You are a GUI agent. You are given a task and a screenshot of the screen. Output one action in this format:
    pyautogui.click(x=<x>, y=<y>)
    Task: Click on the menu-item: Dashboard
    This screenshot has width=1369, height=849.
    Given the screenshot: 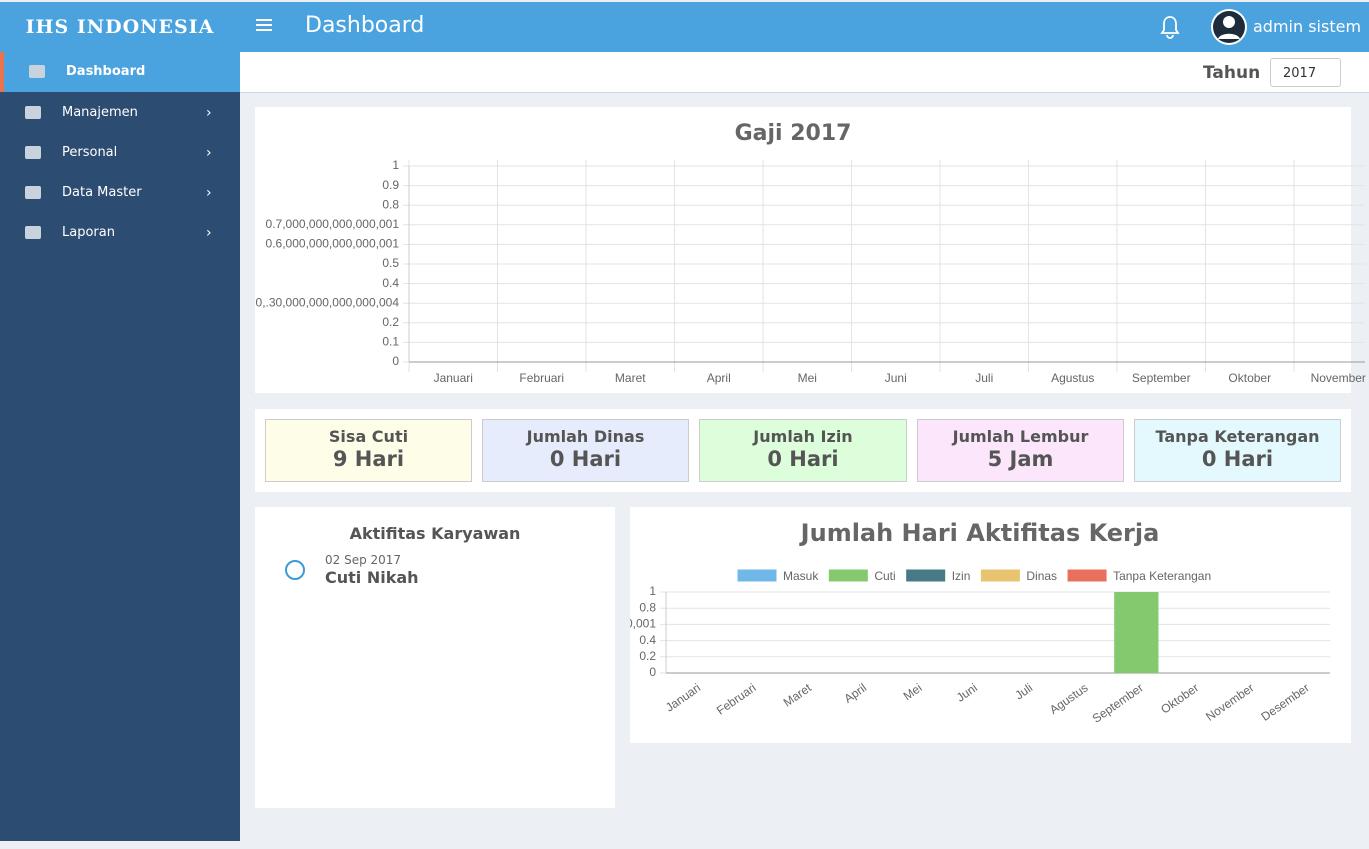 What is the action you would take?
    pyautogui.click(x=120, y=72)
    